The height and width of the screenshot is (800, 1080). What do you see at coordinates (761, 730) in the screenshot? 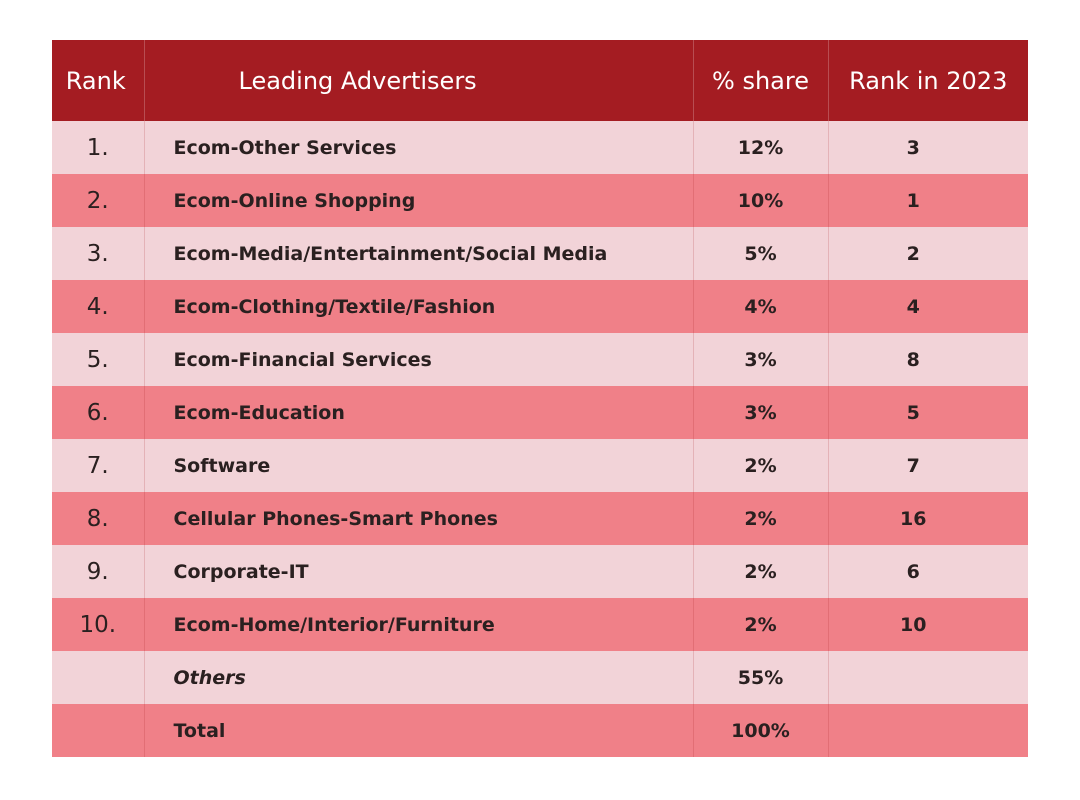
I see `total-share: 100%` at bounding box center [761, 730].